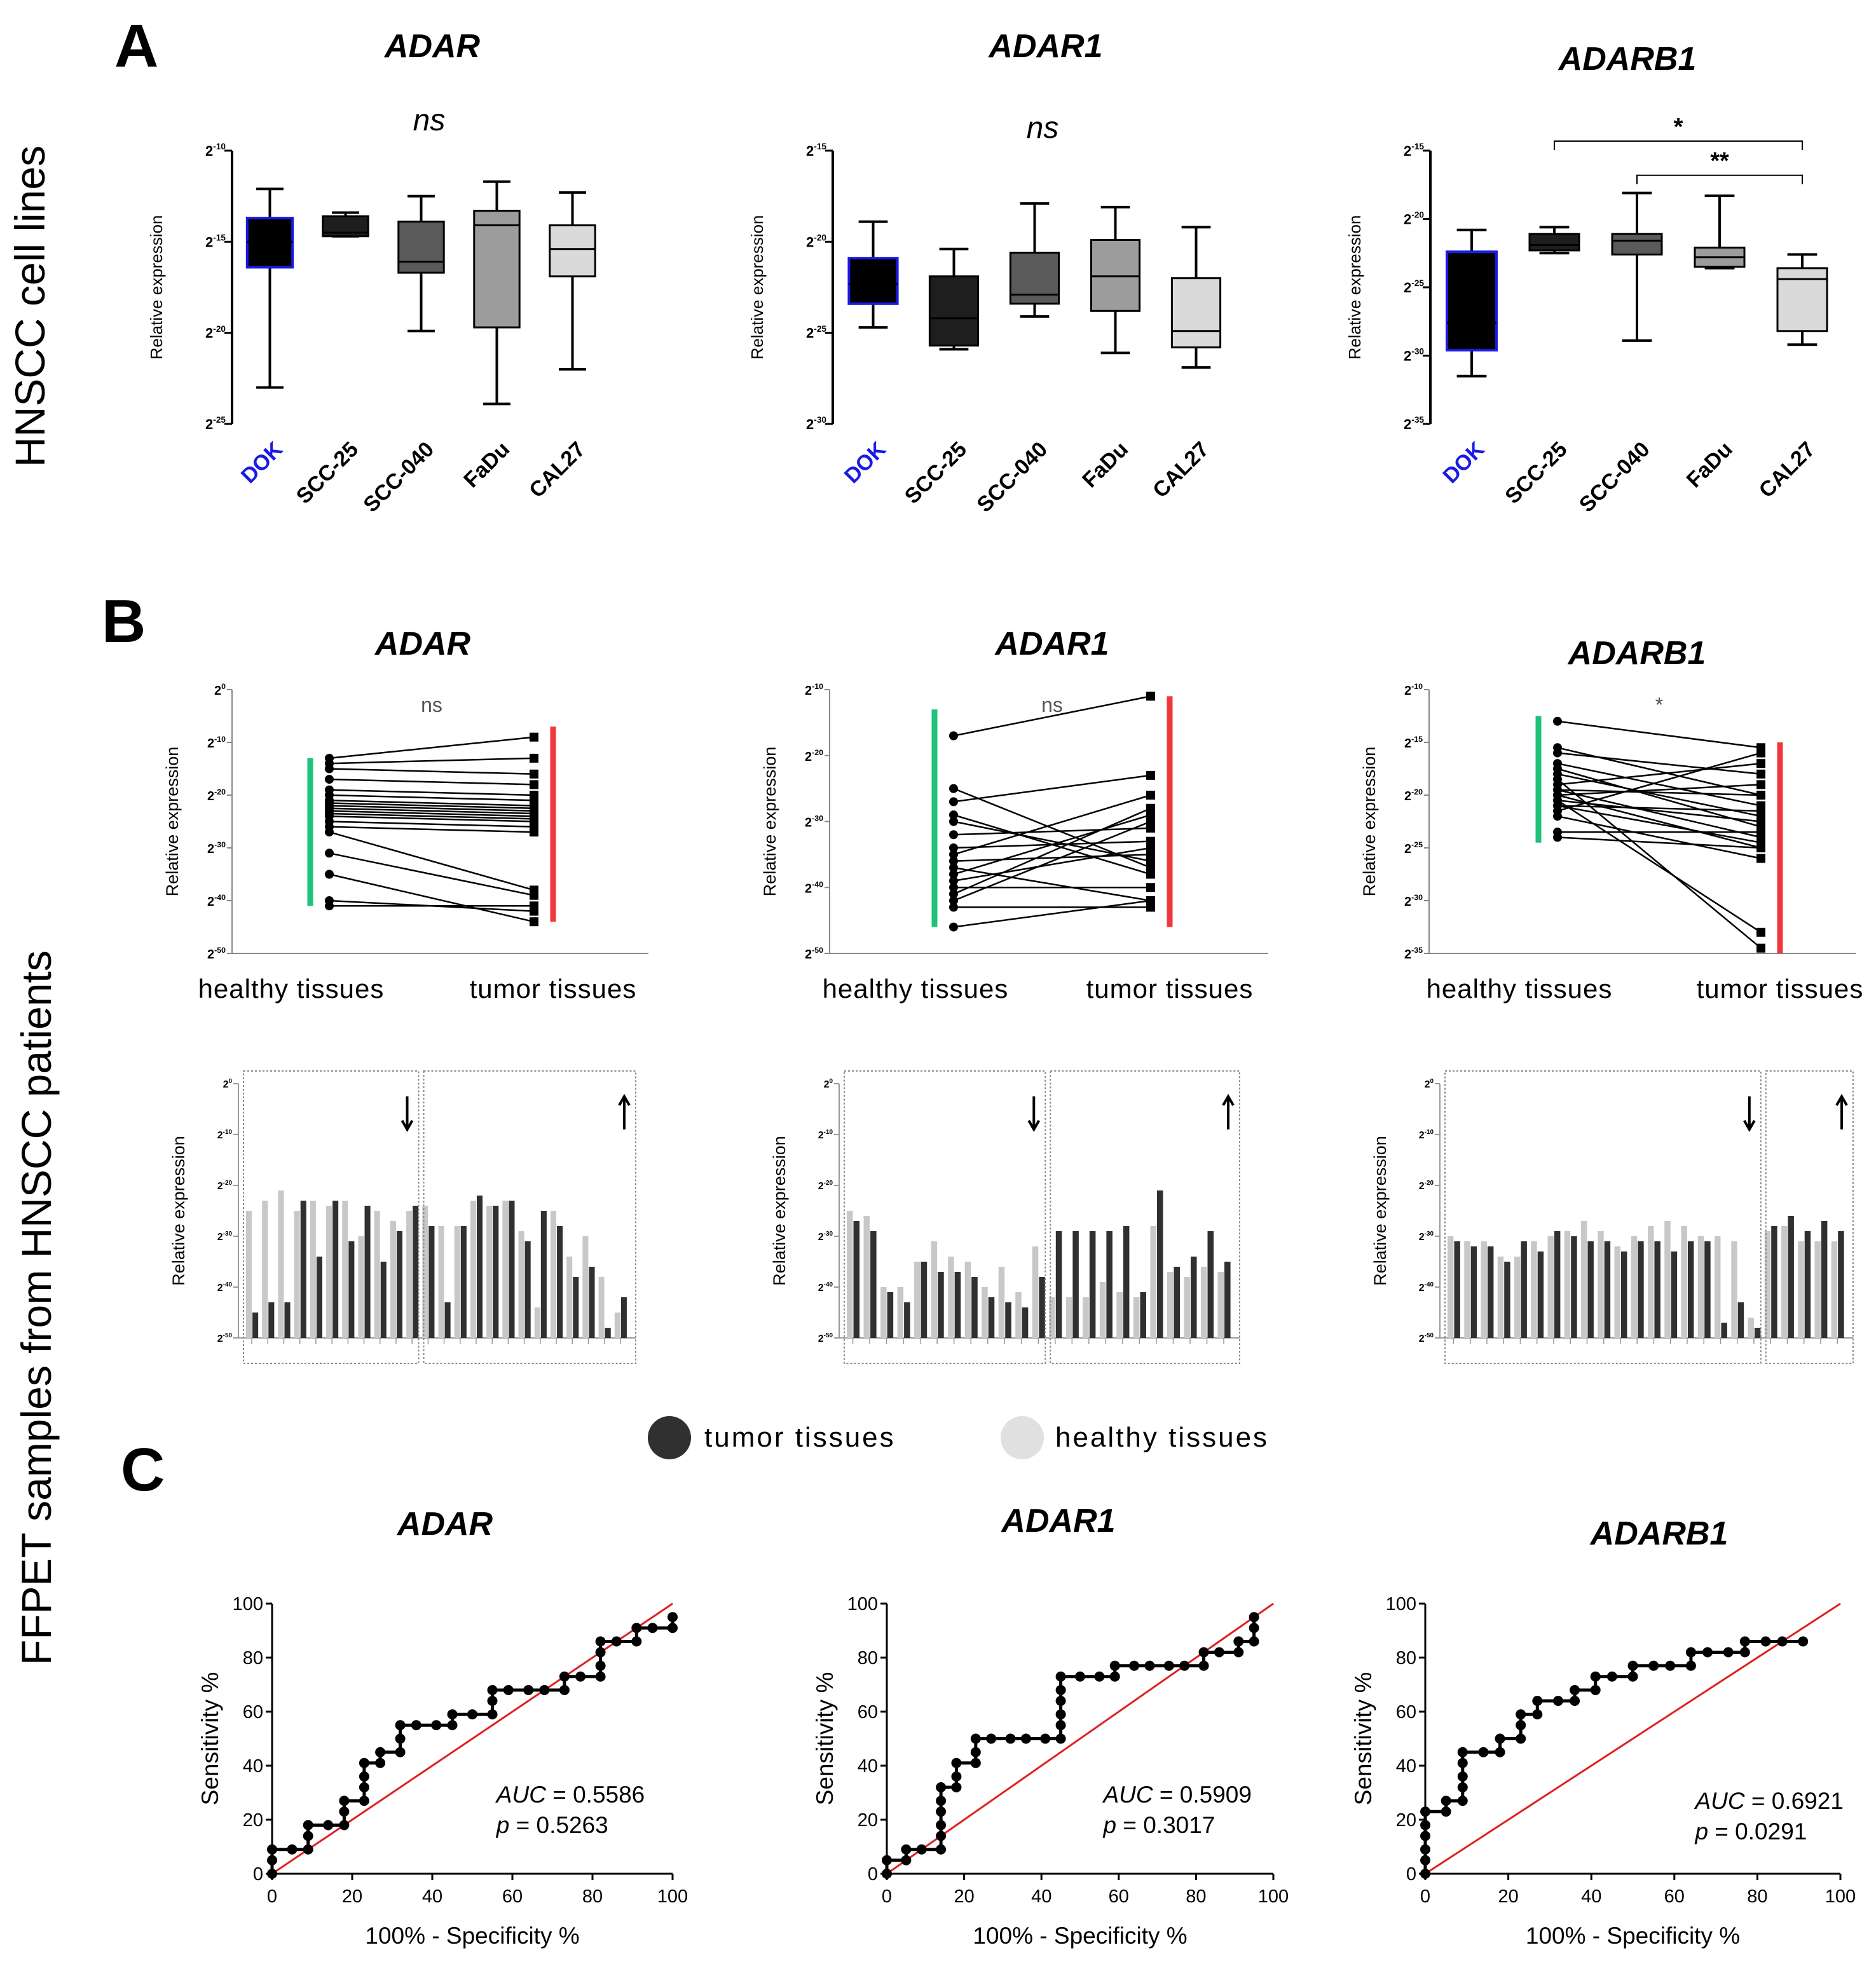 The width and height of the screenshot is (1876, 1964). Describe the element at coordinates (1196, 313) in the screenshot. I see `box-cal27` at that location.